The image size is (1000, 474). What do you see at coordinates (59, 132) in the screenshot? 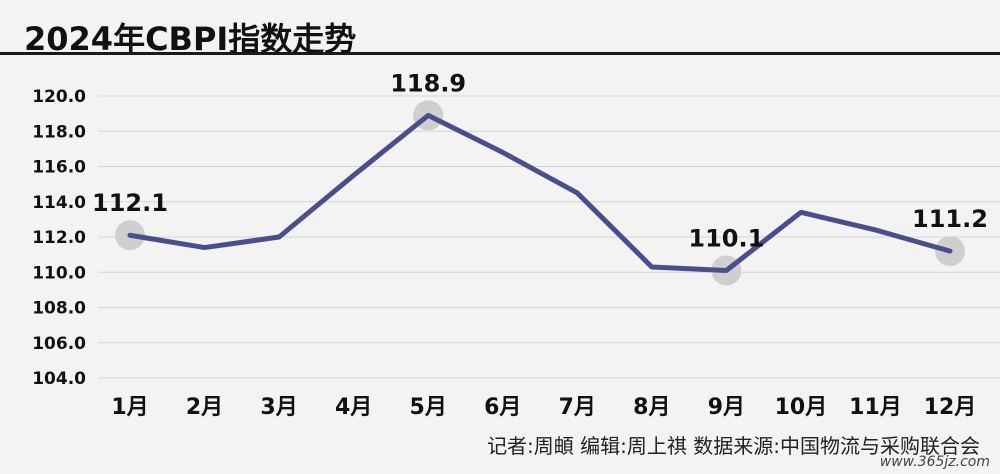
I see `y-tick-label: 118.0` at bounding box center [59, 132].